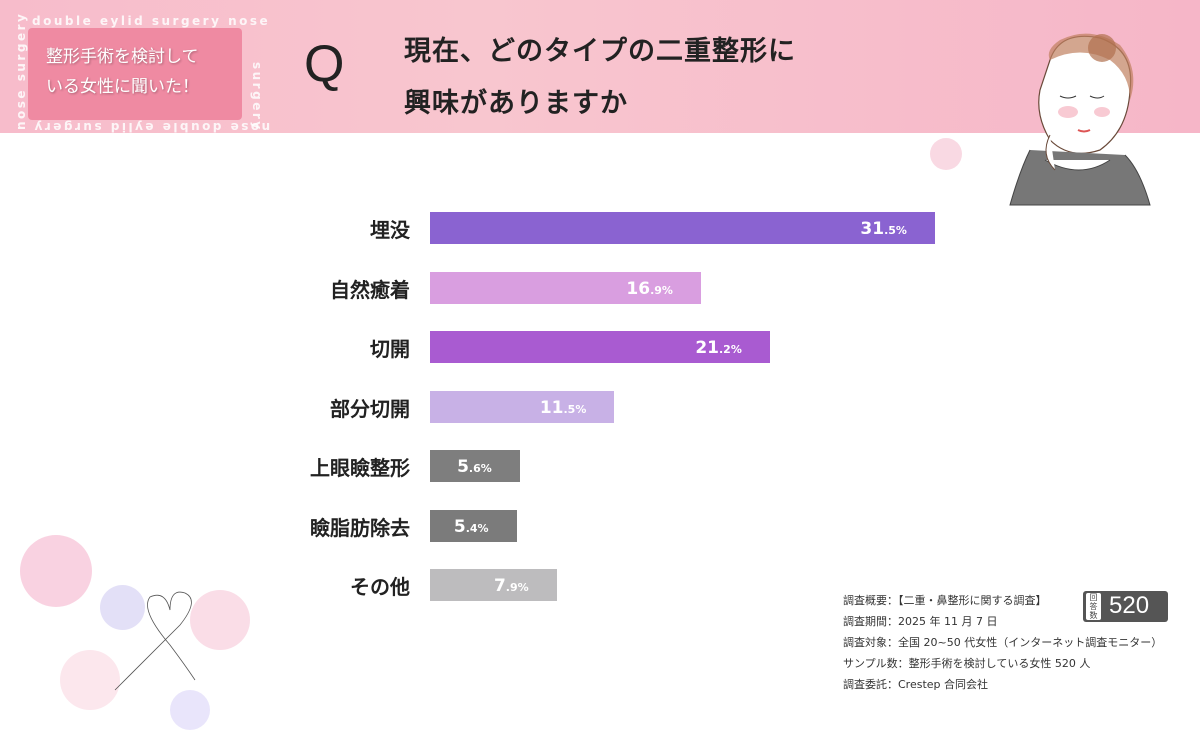  Describe the element at coordinates (1129, 605) in the screenshot. I see `respondents-count: 520` at that location.